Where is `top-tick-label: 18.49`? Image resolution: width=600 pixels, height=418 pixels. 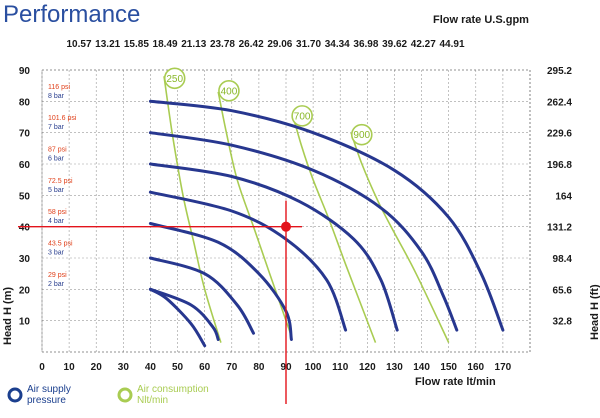
top-tick-label: 18.49 is located at coordinates (165, 44).